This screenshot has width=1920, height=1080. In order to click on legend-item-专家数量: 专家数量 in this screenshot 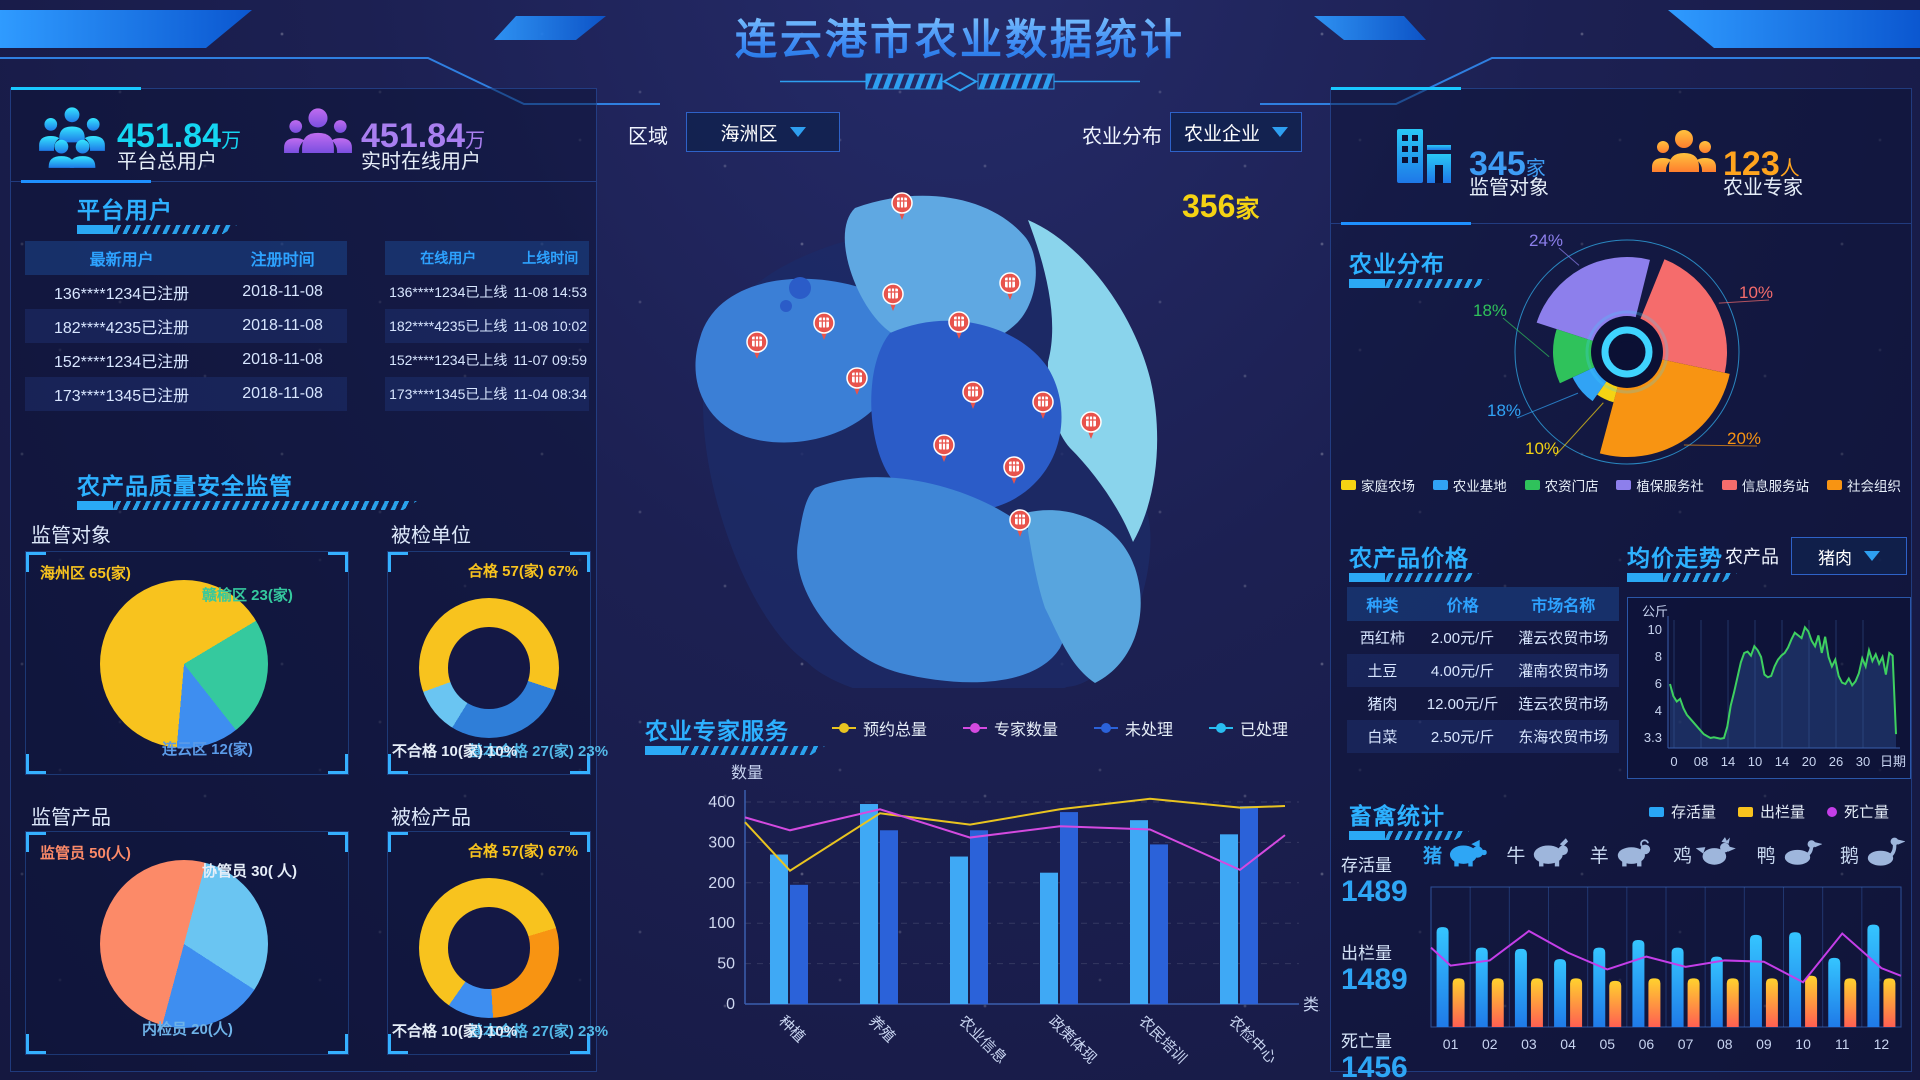, I will do `click(1010, 728)`.